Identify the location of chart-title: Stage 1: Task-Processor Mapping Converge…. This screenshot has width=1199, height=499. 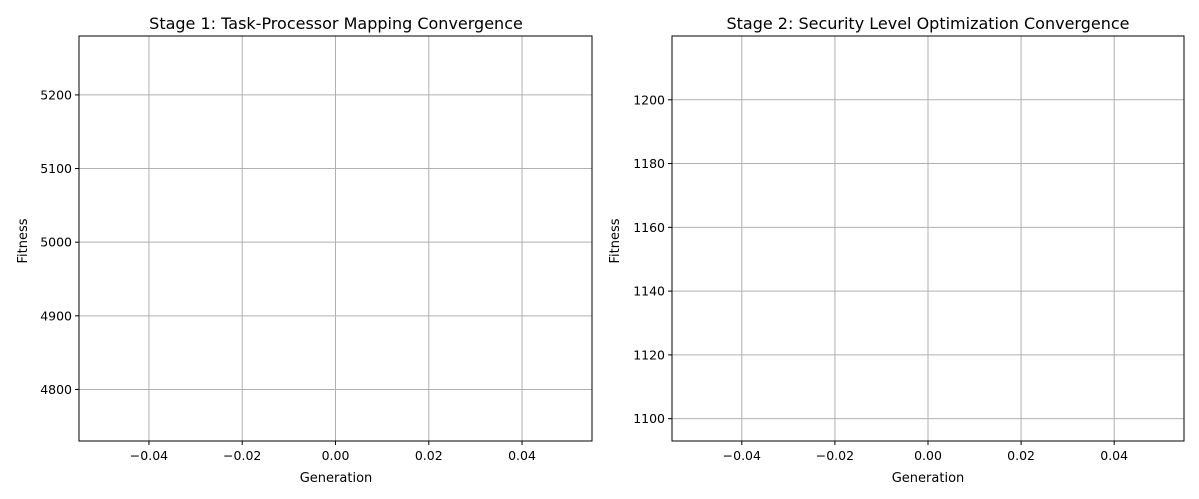
(336, 23).